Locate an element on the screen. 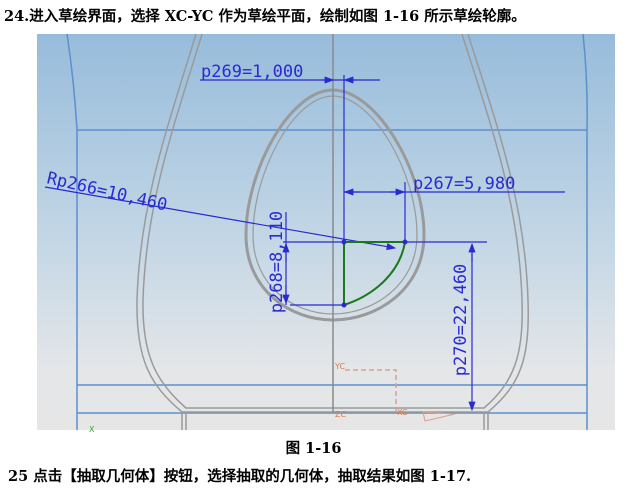 The image size is (627, 497). sketch-sector is located at coordinates (374, 273).